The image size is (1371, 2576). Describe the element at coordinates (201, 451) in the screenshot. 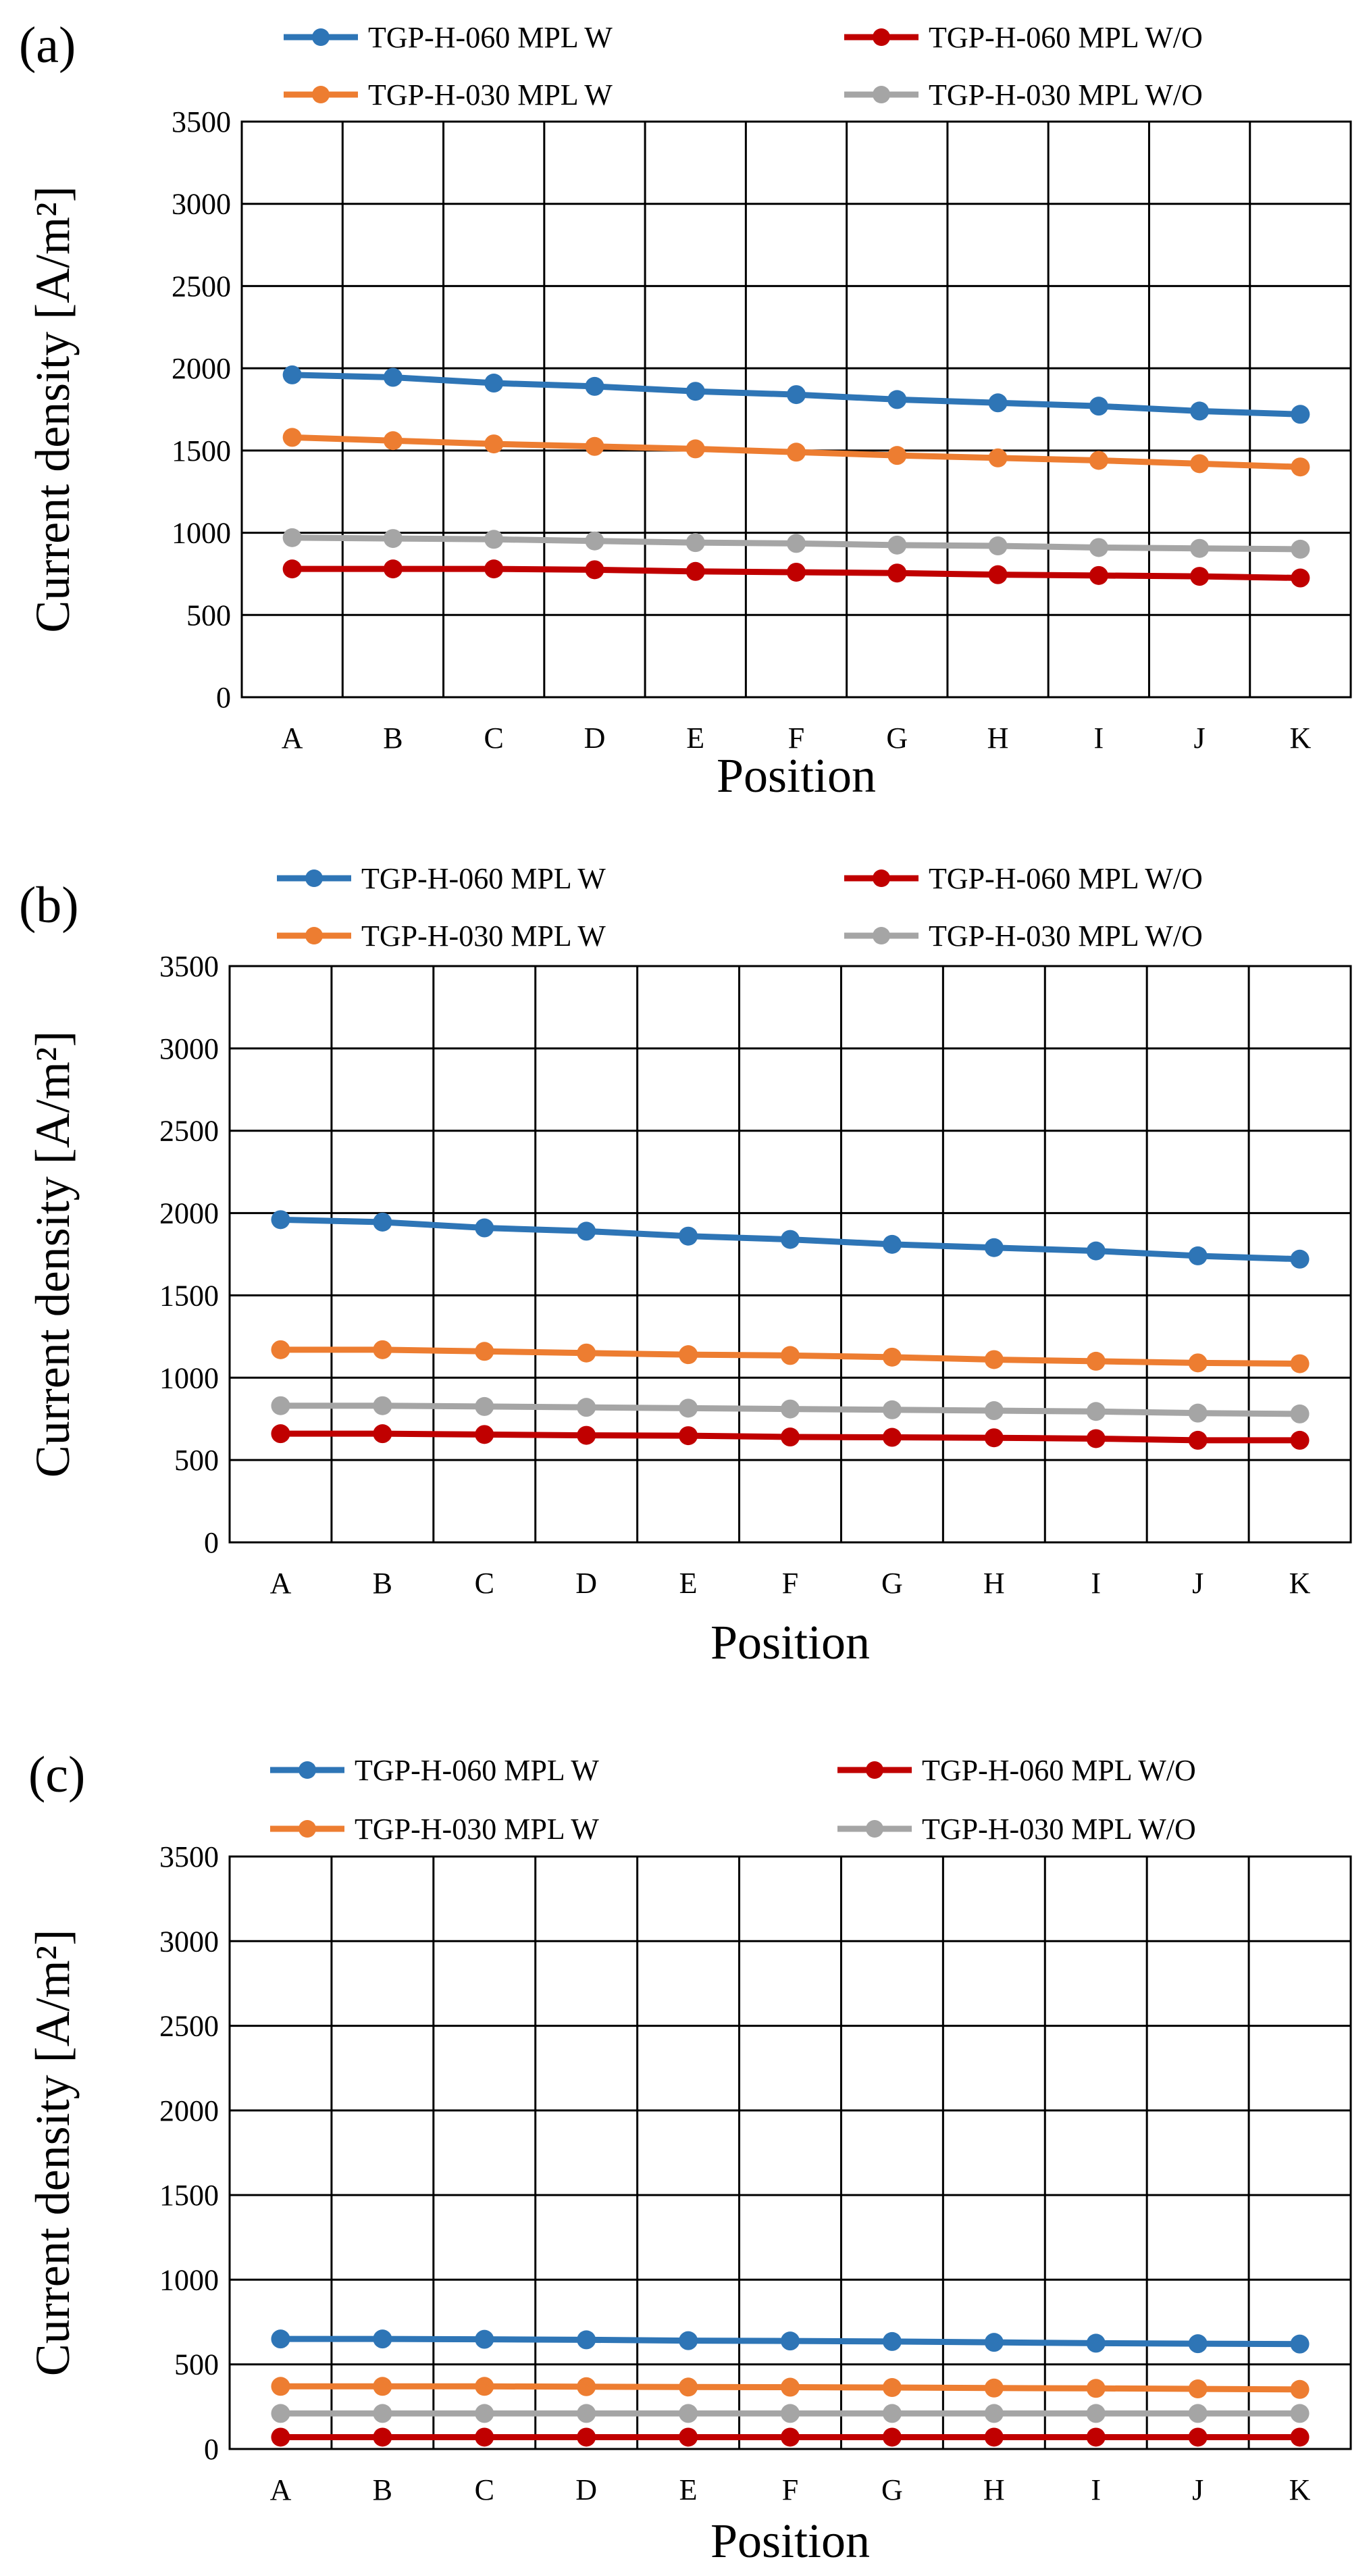

I see `y-tick-label: 1500` at that location.